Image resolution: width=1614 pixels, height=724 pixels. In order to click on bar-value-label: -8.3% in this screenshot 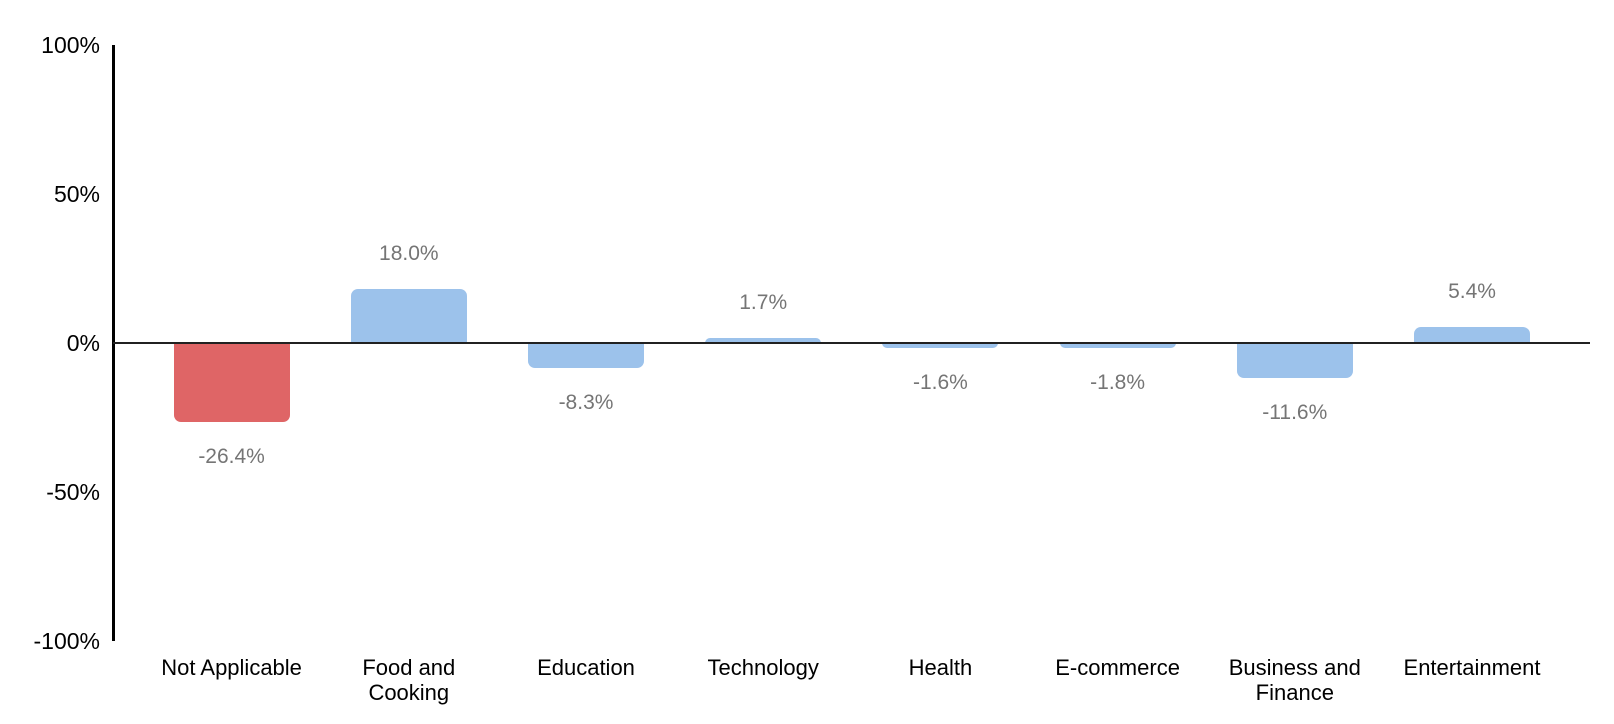, I will do `click(586, 402)`.